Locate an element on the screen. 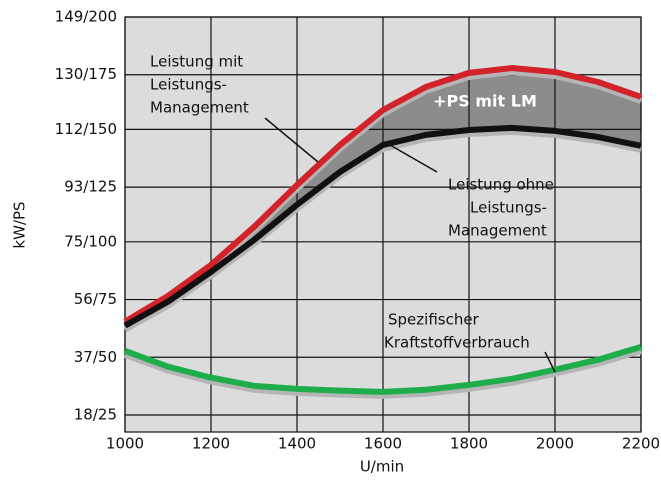 This screenshot has width=661, height=482. y-tick-label: 93/125 is located at coordinates (90, 187).